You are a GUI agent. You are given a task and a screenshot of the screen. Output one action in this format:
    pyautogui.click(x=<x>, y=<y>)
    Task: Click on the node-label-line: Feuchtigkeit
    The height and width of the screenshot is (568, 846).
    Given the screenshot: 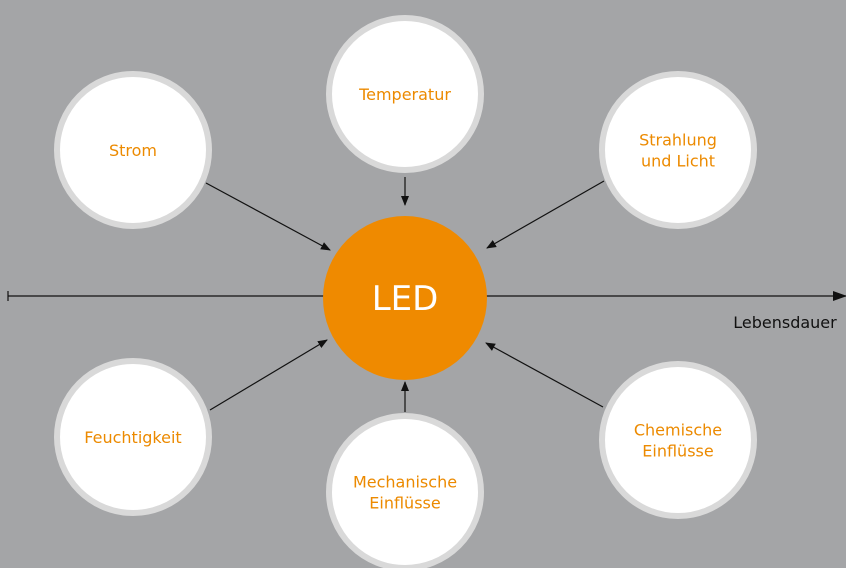 What is the action you would take?
    pyautogui.click(x=132, y=437)
    